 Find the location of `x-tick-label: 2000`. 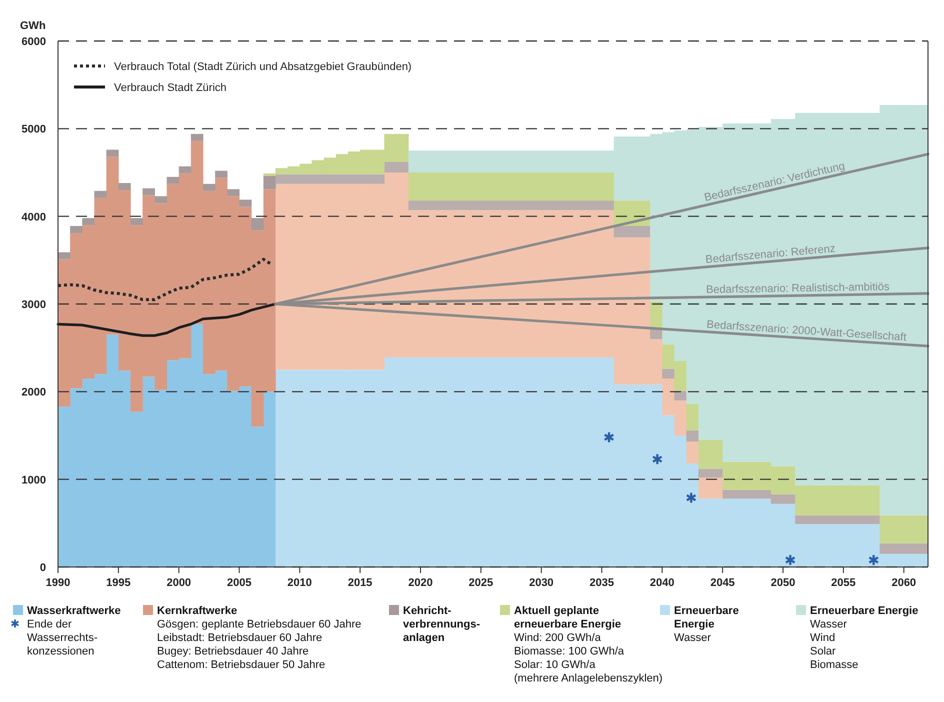

x-tick-label: 2000 is located at coordinates (179, 583).